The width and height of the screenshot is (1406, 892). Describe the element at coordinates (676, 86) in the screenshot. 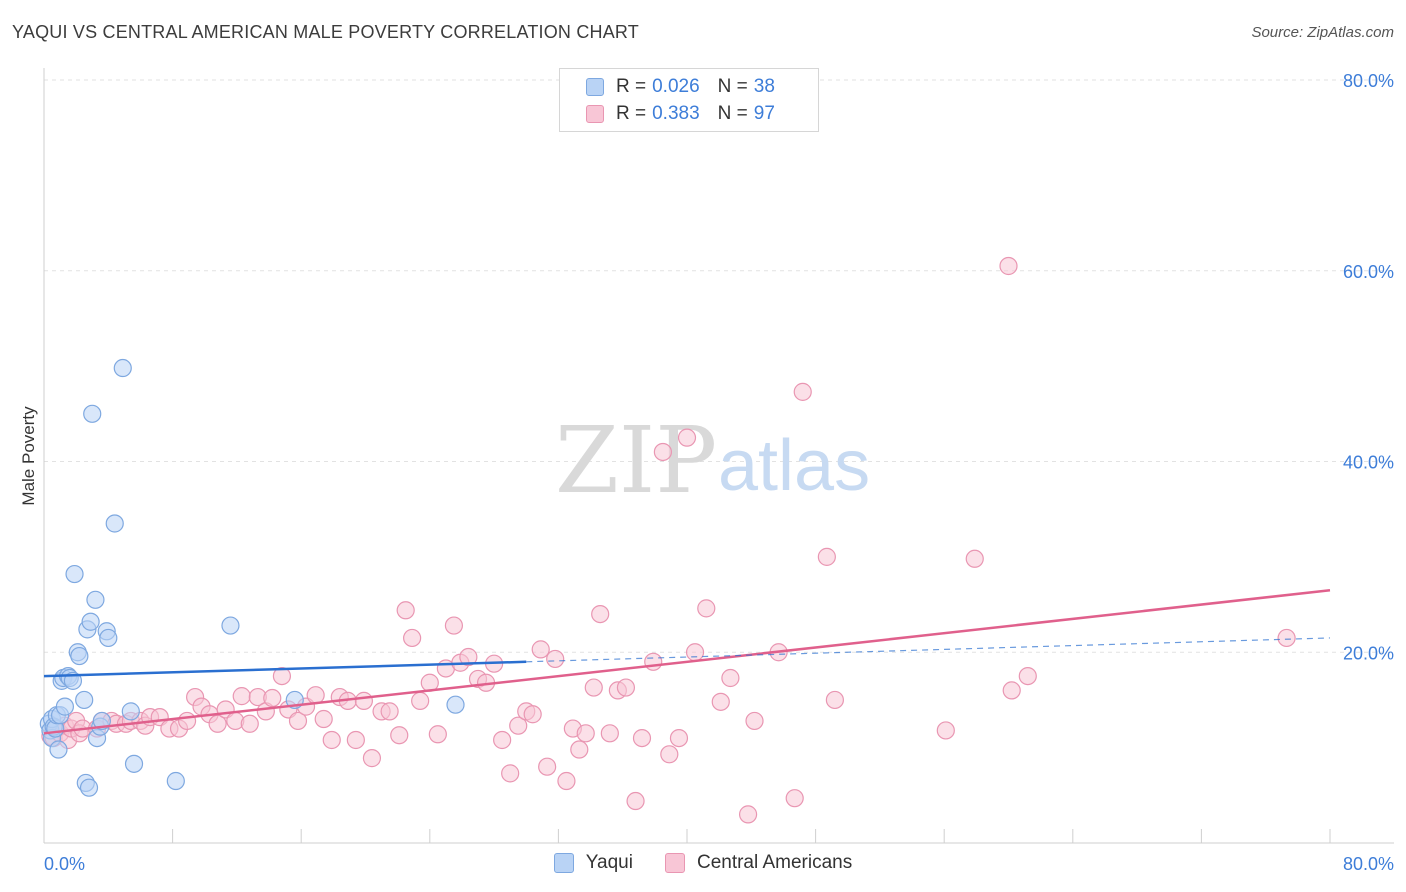

I see `legend-r-value: 0.026` at that location.